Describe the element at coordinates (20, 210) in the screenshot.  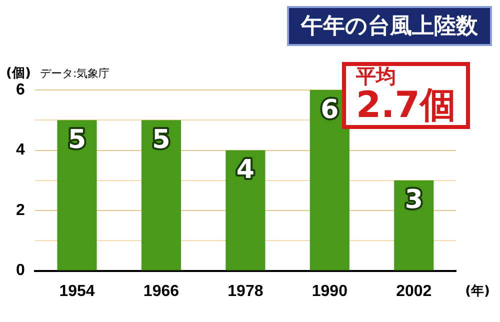
I see `y-tick-label: 2` at that location.